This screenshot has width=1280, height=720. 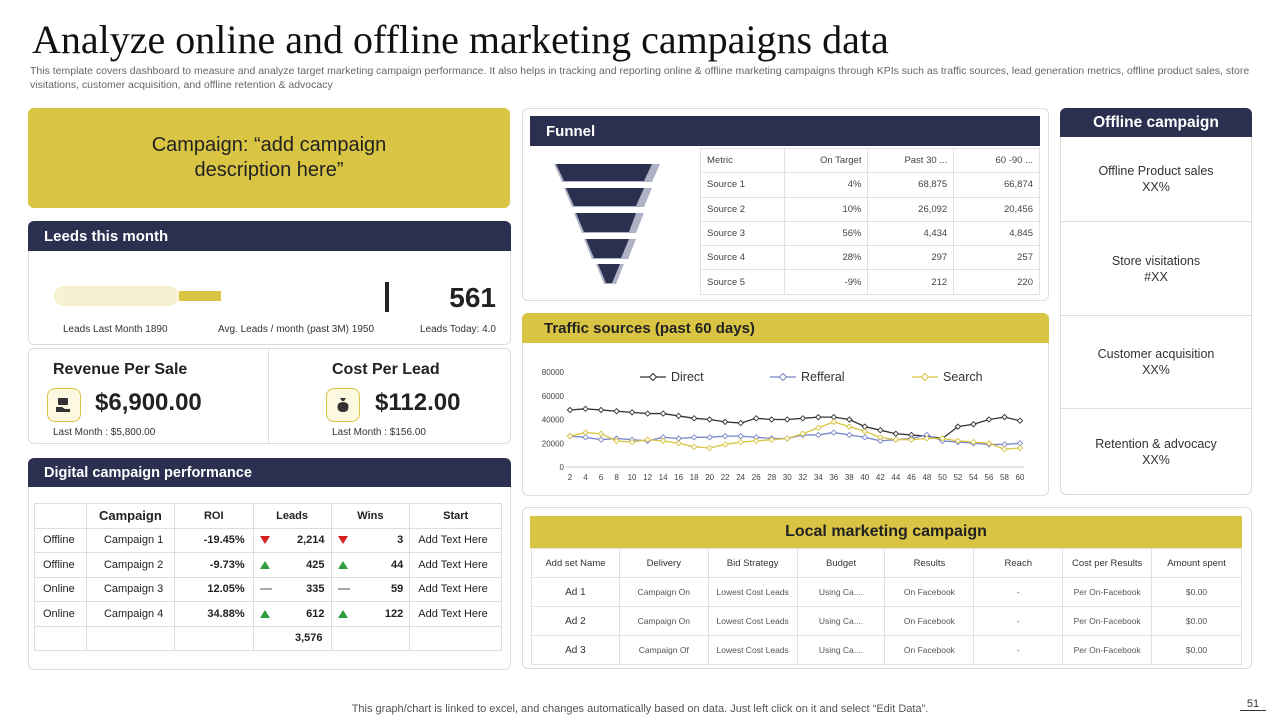 I want to click on offline-card, so click(x=1156, y=301).